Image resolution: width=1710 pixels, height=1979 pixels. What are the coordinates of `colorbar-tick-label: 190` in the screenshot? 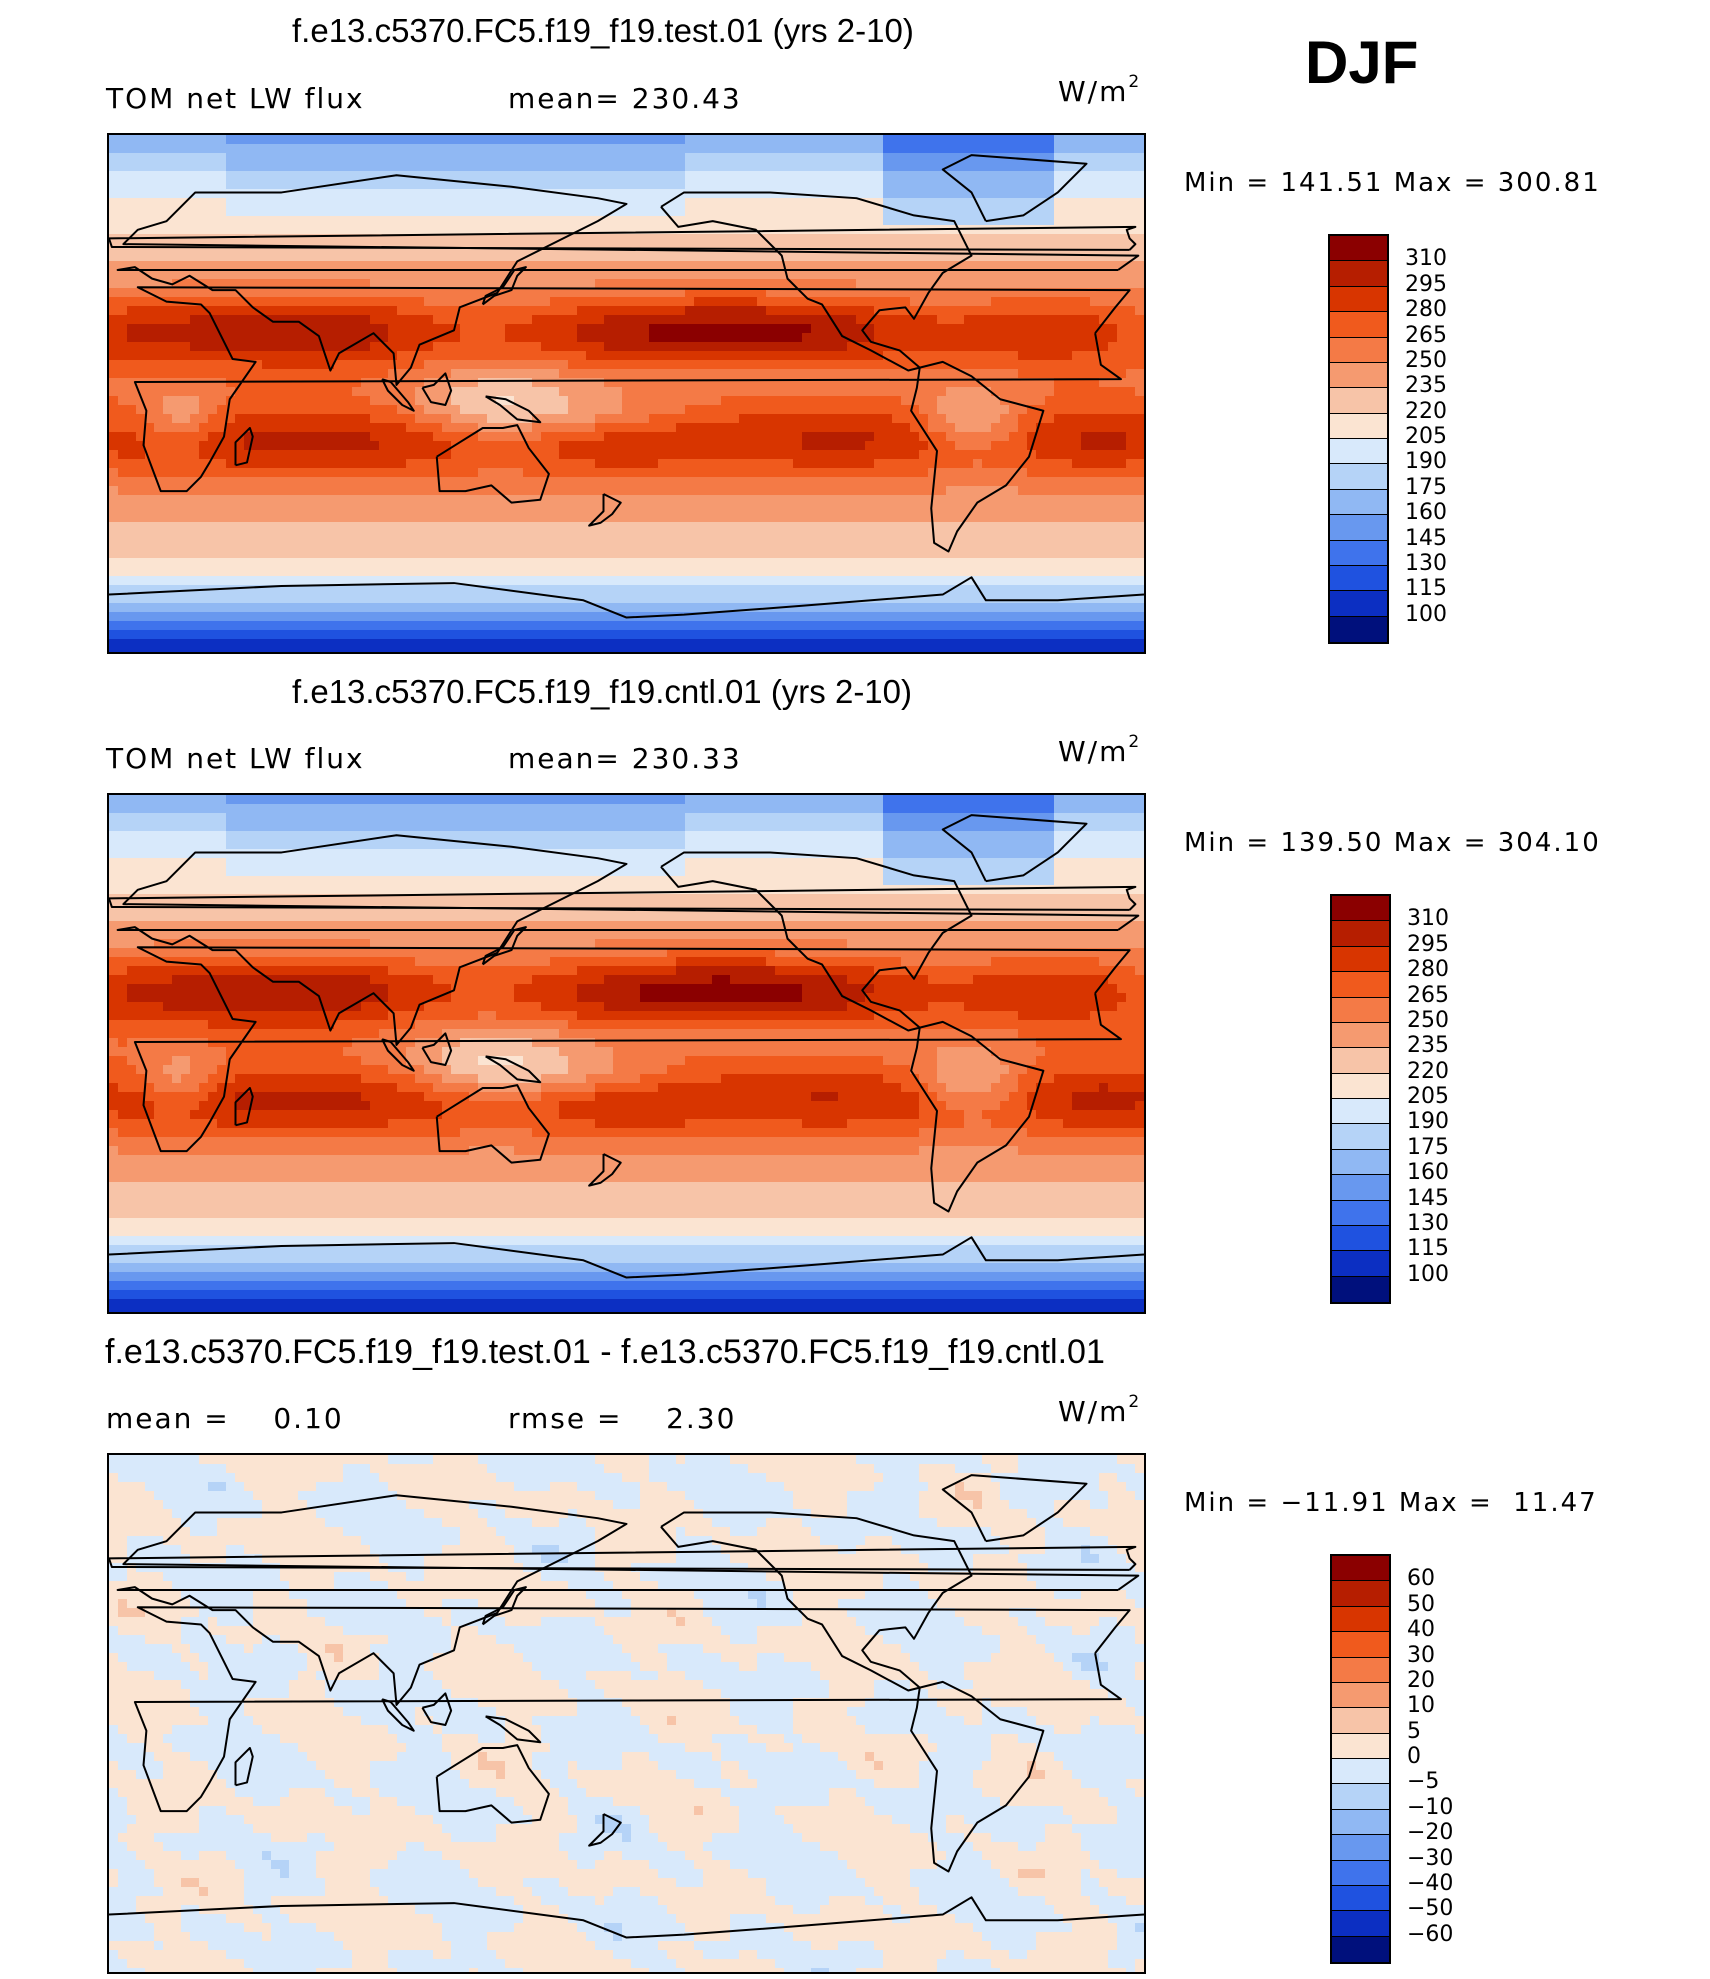 It's located at (1428, 1122).